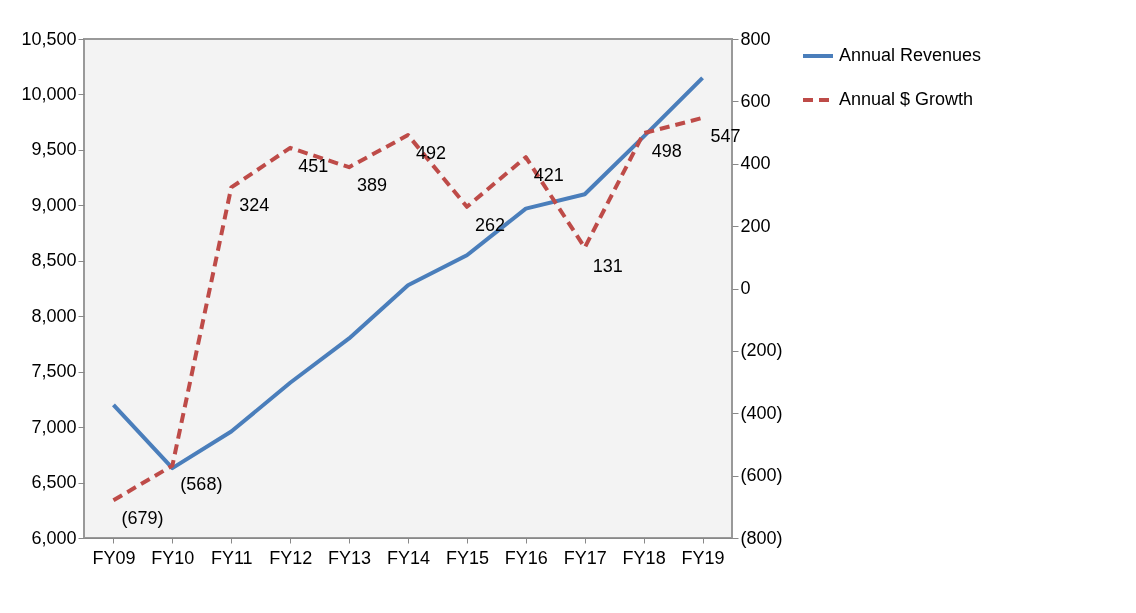 The image size is (1136, 613). What do you see at coordinates (755, 38) in the screenshot?
I see `y2-tick-label: 800` at bounding box center [755, 38].